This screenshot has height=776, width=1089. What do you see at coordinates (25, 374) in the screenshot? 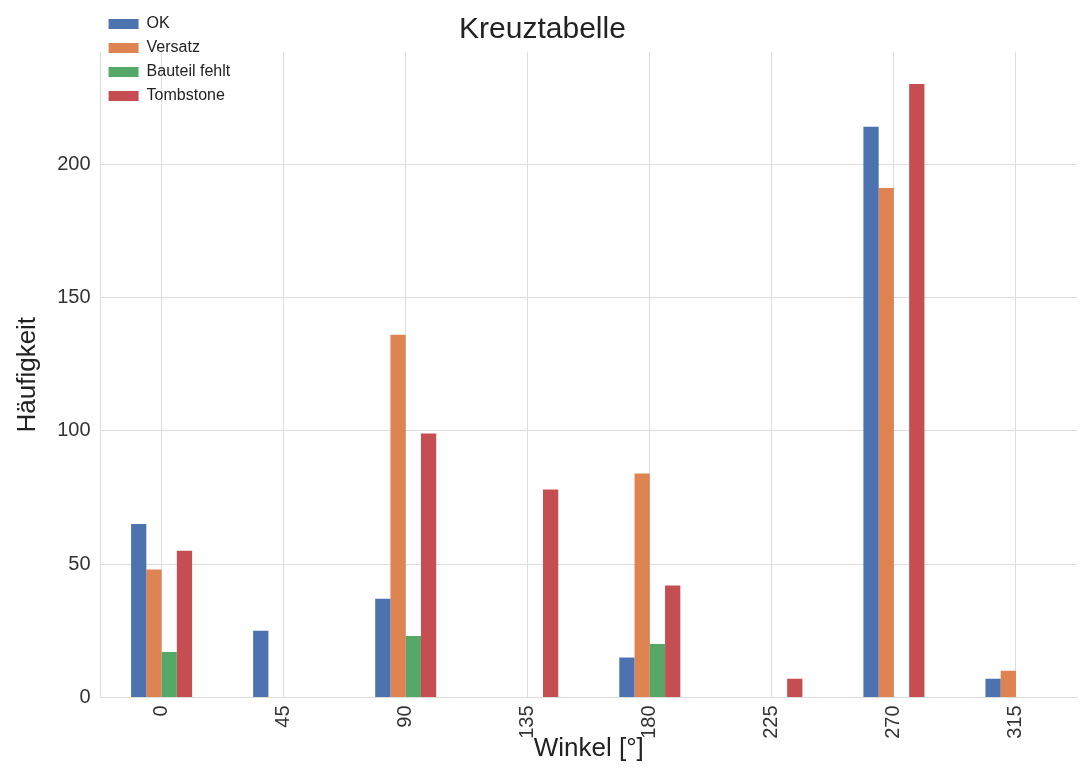
I see `y-axis-title: Häufigkeit` at bounding box center [25, 374].